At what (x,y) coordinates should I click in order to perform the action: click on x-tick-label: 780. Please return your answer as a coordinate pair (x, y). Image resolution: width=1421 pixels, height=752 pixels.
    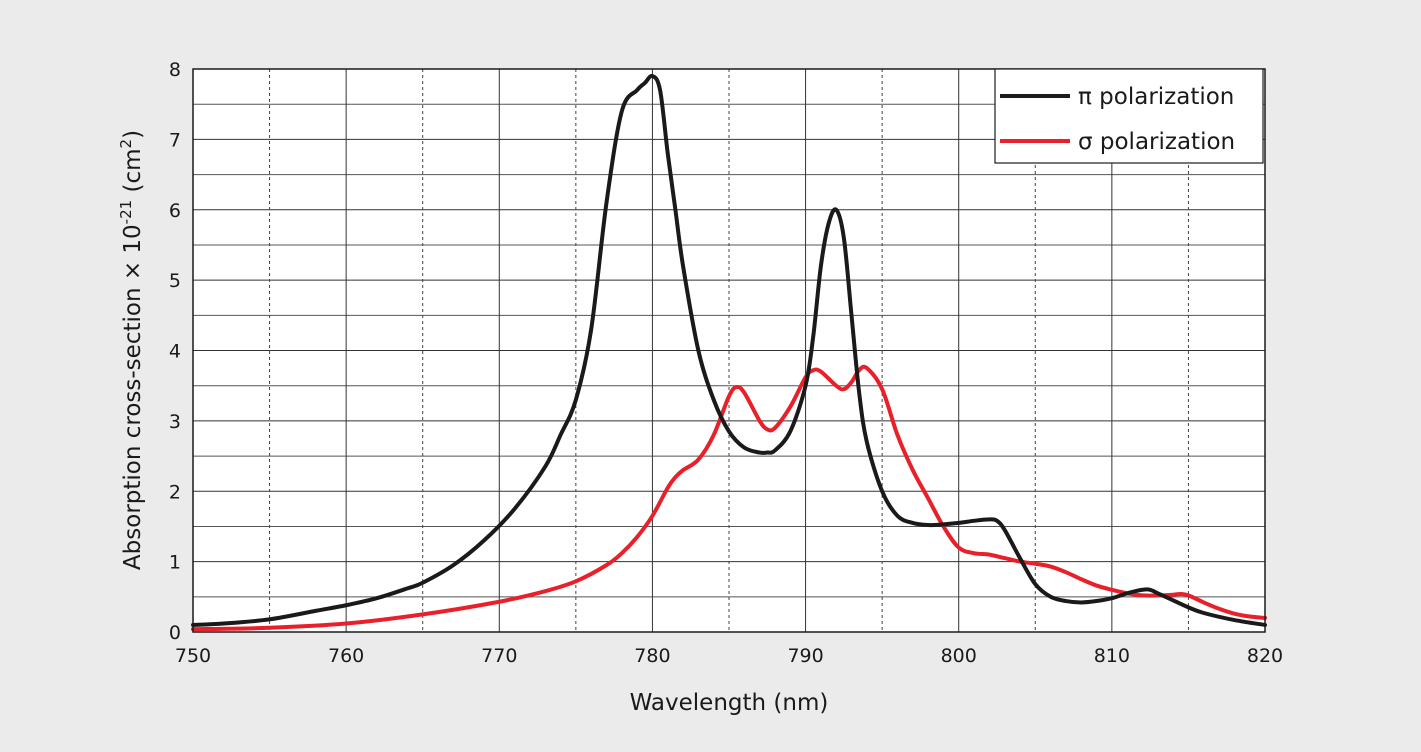
    Looking at the image, I should click on (652, 656).